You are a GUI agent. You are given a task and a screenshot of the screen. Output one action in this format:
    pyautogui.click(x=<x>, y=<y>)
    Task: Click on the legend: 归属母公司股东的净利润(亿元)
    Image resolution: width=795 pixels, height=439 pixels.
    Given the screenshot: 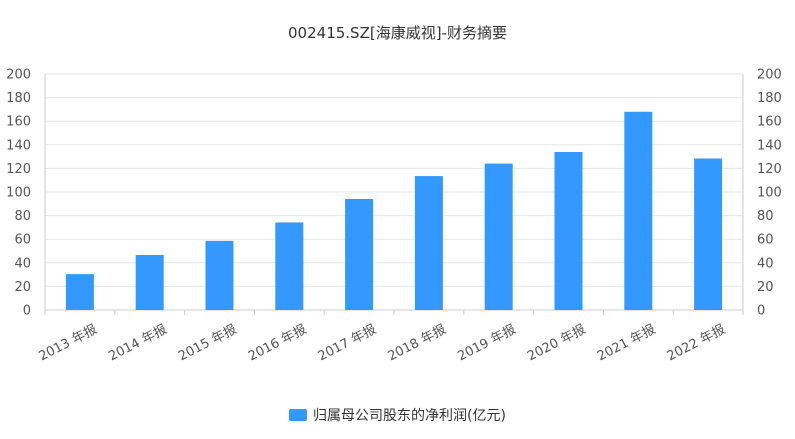 What is the action you would take?
    pyautogui.click(x=397, y=415)
    